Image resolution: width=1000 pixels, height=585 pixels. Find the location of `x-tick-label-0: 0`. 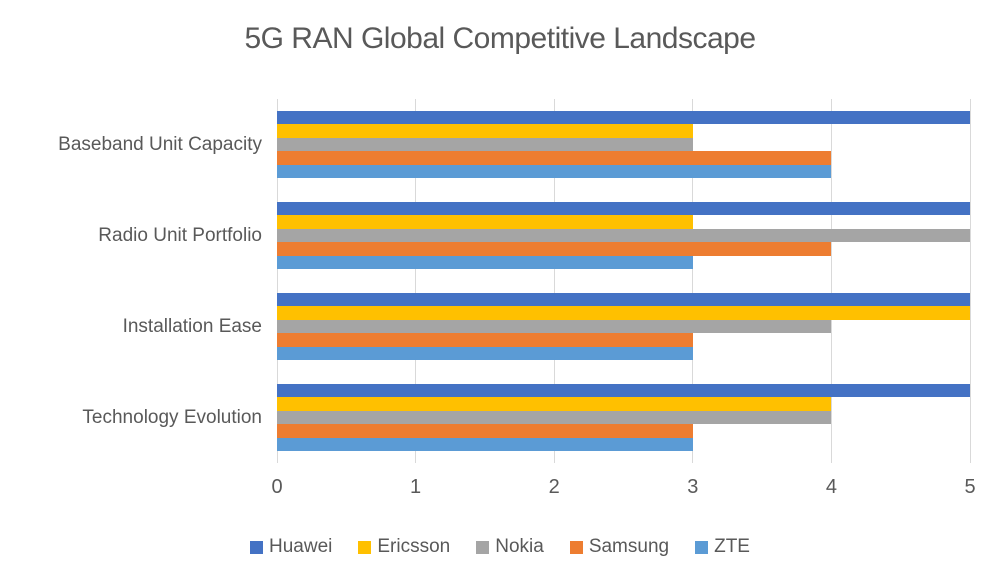

x-tick-label-0: 0 is located at coordinates (277, 487).